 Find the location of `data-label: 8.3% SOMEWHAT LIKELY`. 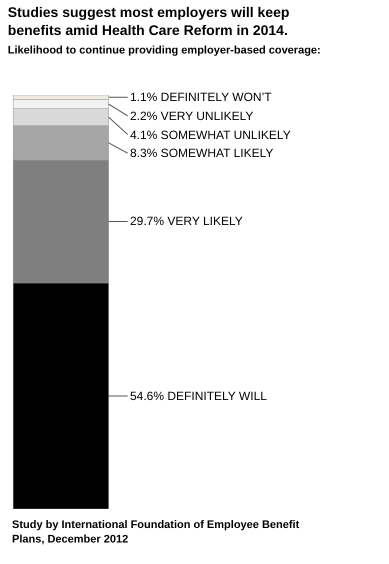

data-label: 8.3% SOMEWHAT LIKELY is located at coordinates (202, 153).